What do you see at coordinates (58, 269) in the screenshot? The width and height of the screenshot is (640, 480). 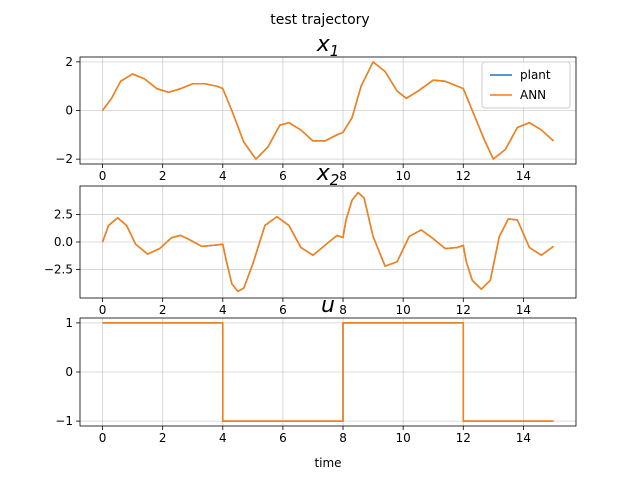 I see `y-tick-label: −2.5` at bounding box center [58, 269].